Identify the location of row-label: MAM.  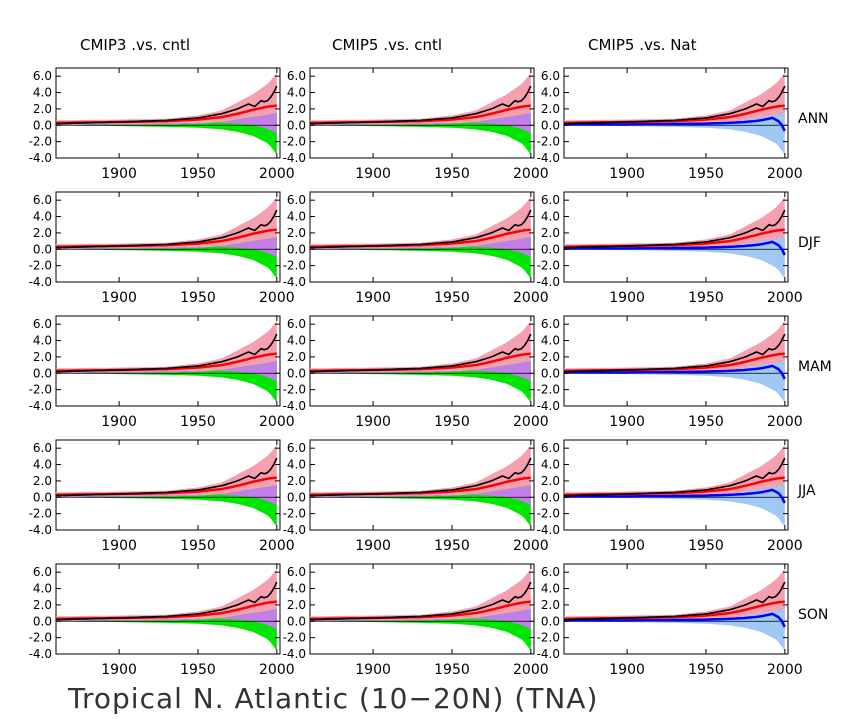
(815, 367).